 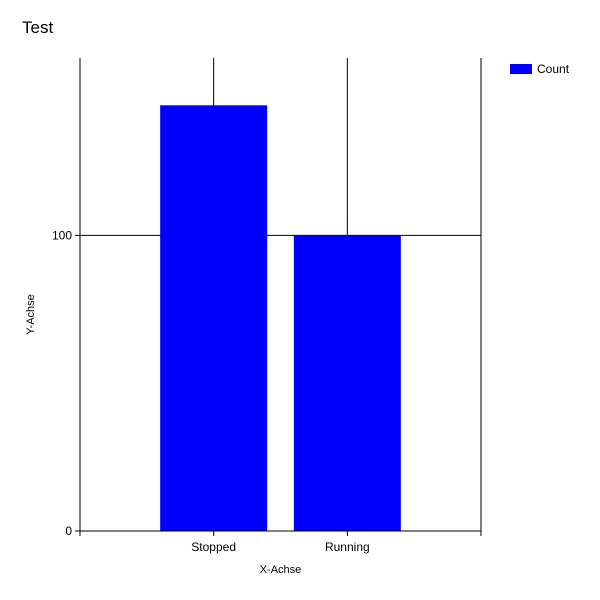 What do you see at coordinates (347, 383) in the screenshot?
I see `bar-running` at bounding box center [347, 383].